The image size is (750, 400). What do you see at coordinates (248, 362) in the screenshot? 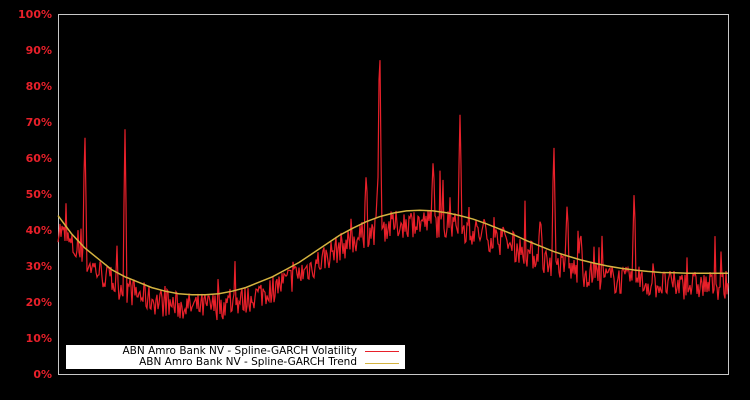
I see `legend-label-trend: ABN Amro Bank NV - Spline-GARCH Trend` at bounding box center [248, 362].